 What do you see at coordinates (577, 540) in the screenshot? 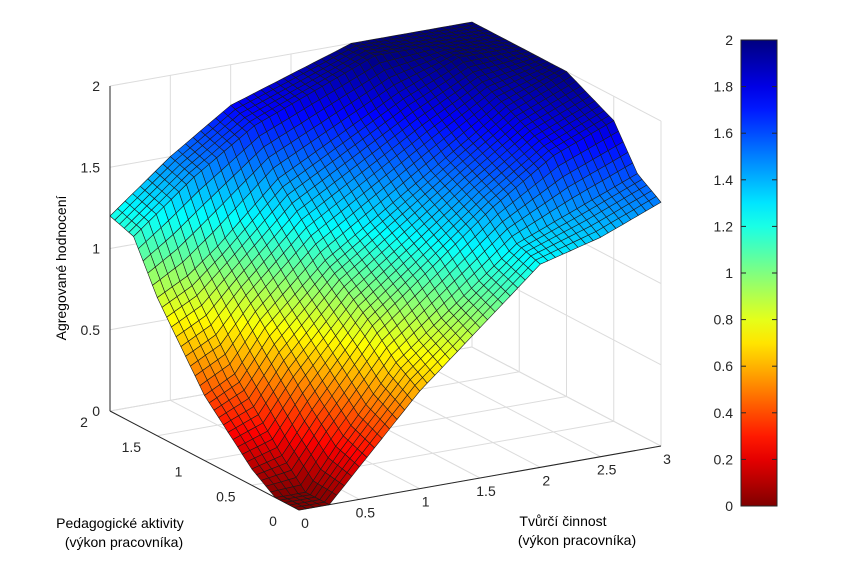
I see `x-axis-label-line2: (výkon pracovníka)` at bounding box center [577, 540].